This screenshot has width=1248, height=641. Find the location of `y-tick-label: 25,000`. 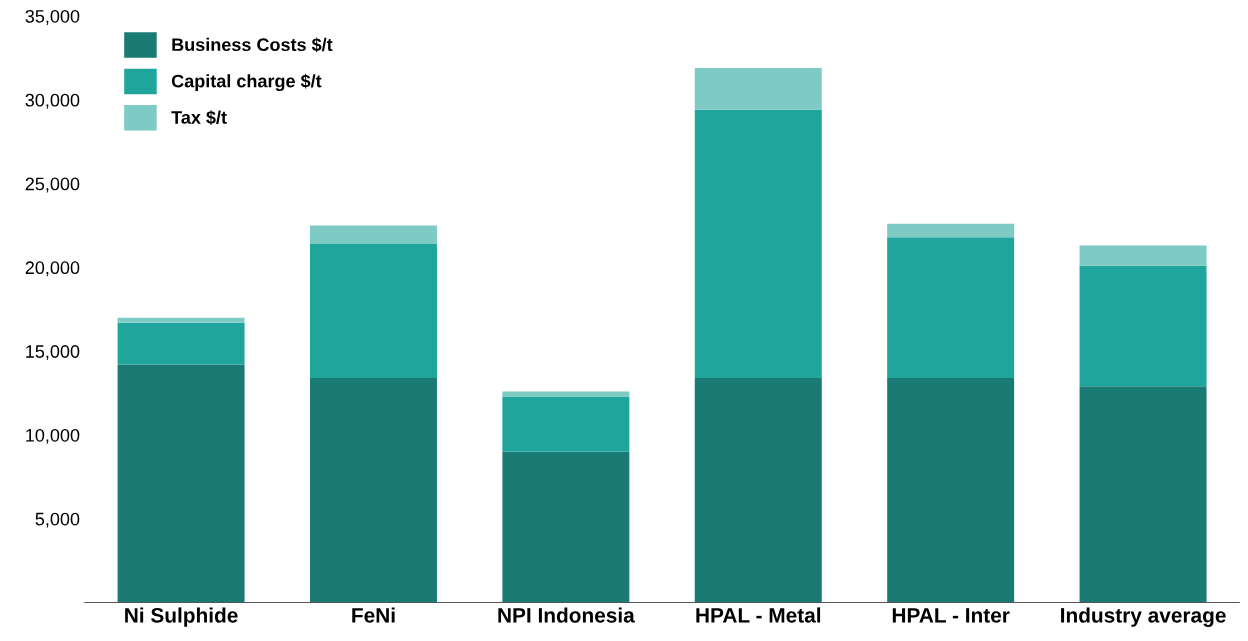

y-tick-label: 25,000 is located at coordinates (52, 185).